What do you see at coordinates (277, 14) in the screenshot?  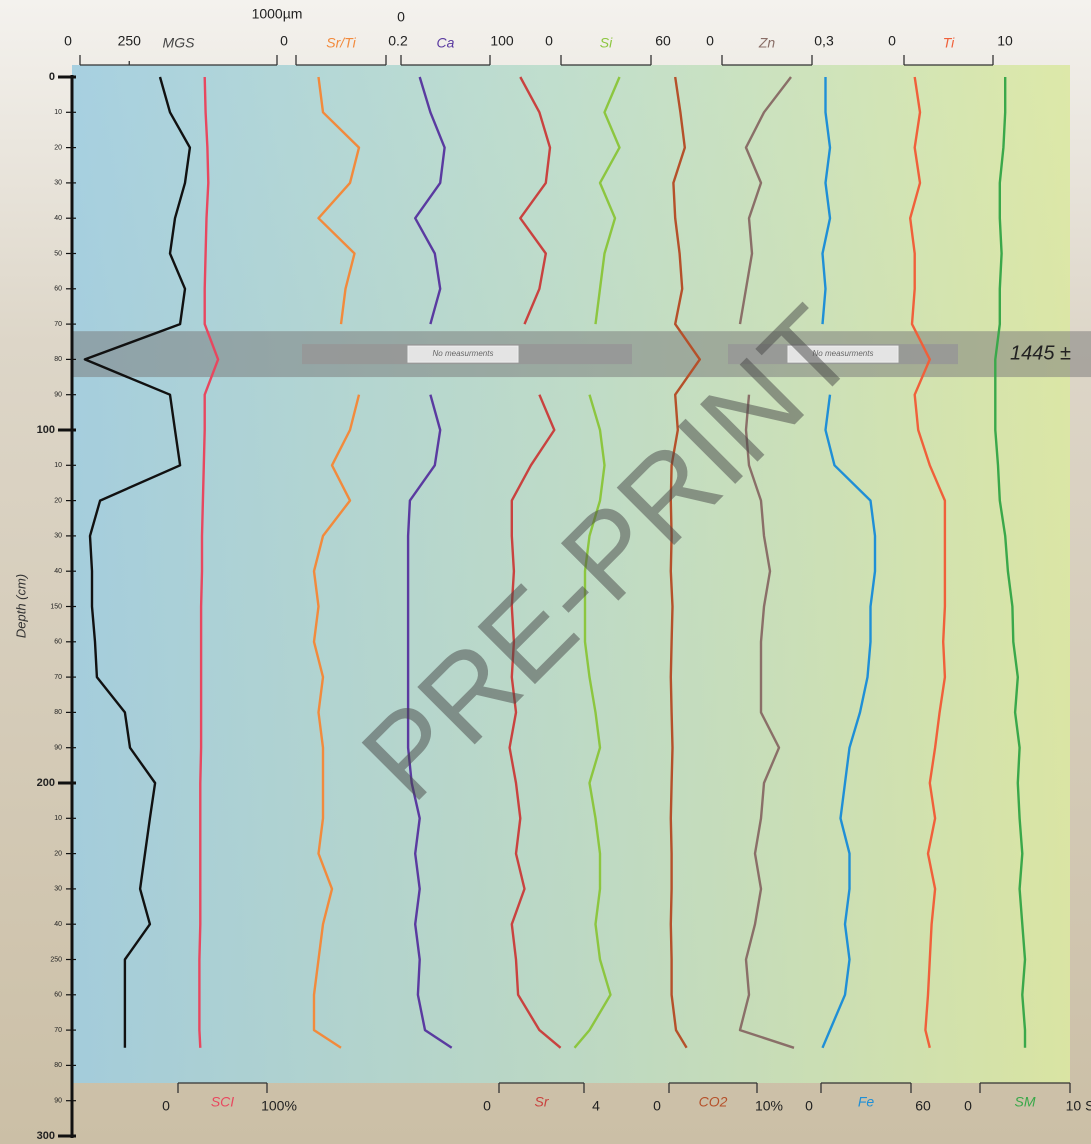 I see `x-tick-label: 1000µm` at bounding box center [277, 14].